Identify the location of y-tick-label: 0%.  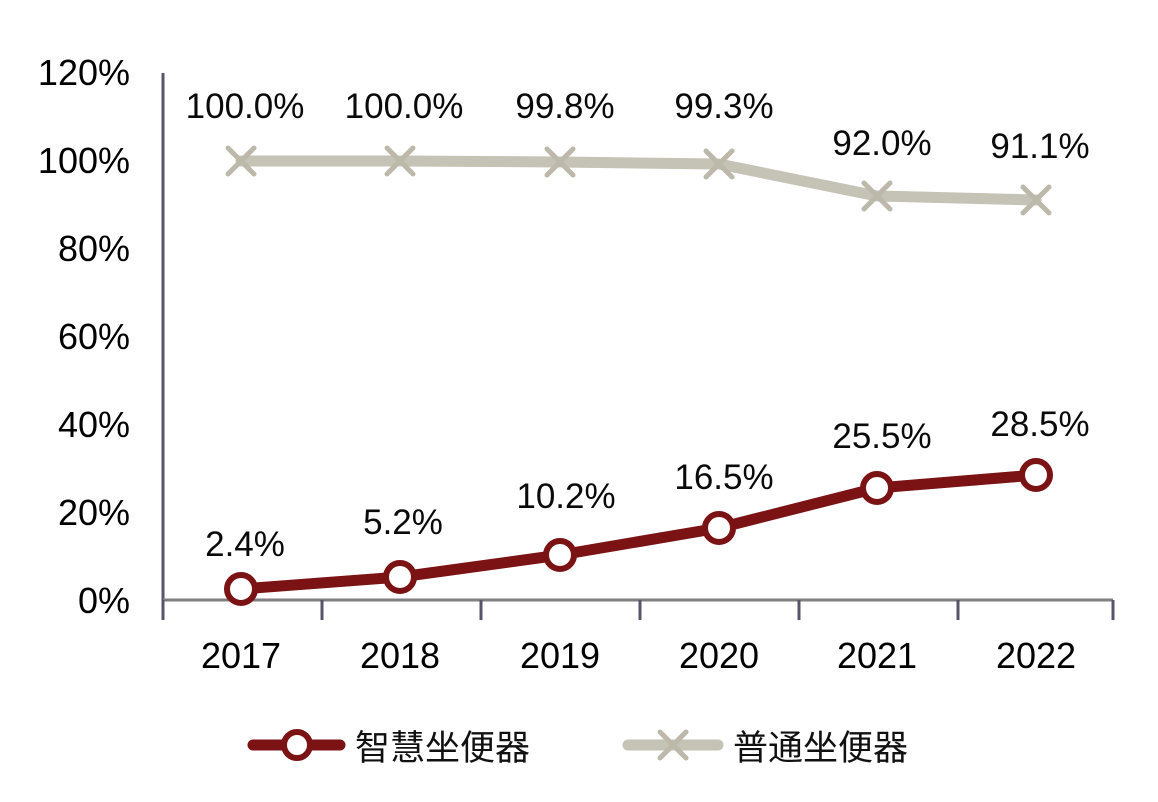
(104, 600).